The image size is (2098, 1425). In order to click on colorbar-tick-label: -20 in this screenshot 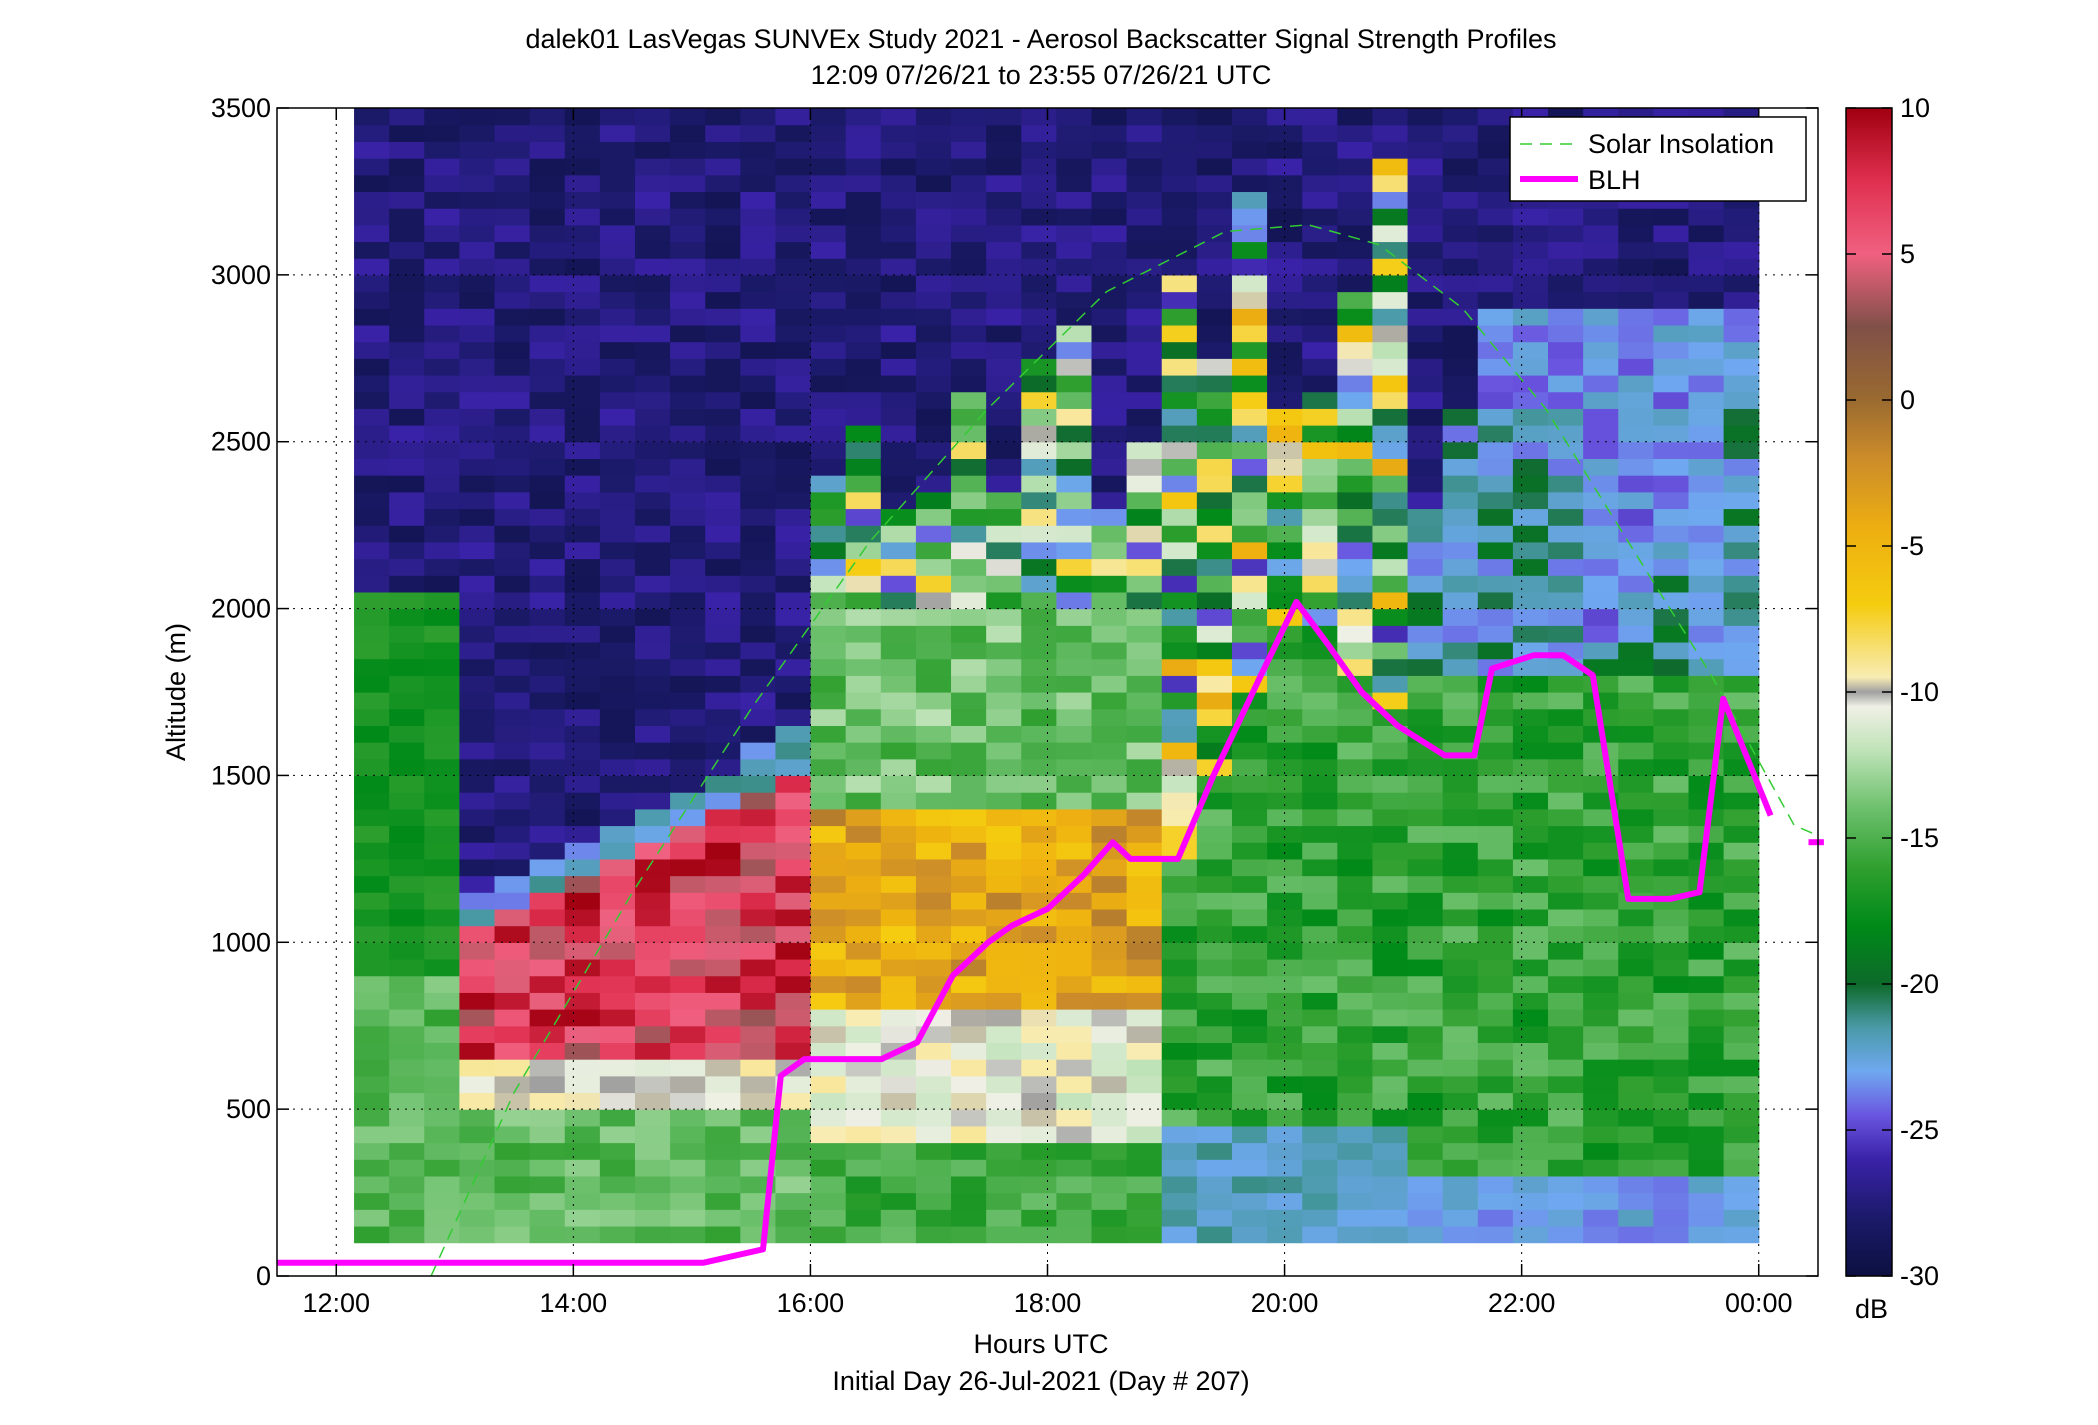, I will do `click(1919, 984)`.